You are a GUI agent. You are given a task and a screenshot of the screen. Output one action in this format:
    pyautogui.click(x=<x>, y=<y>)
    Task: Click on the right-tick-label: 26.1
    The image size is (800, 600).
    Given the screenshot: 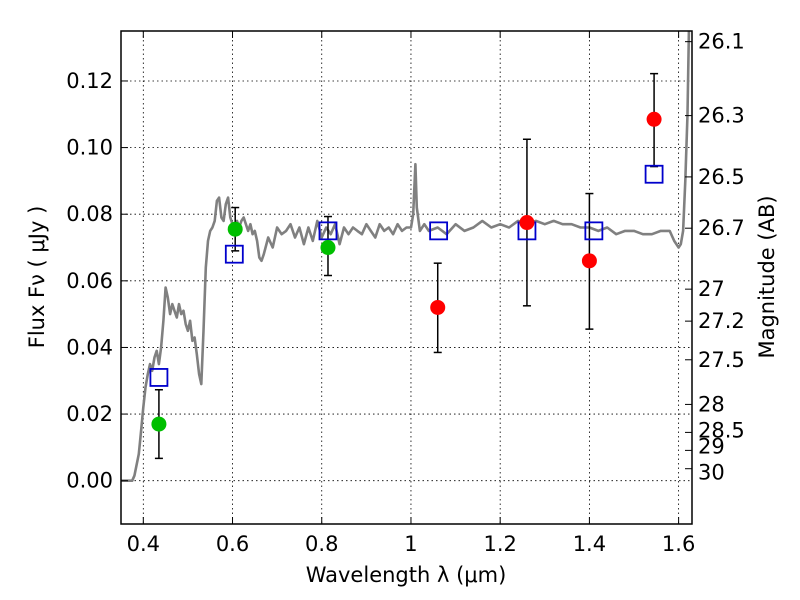 What is the action you would take?
    pyautogui.click(x=721, y=42)
    